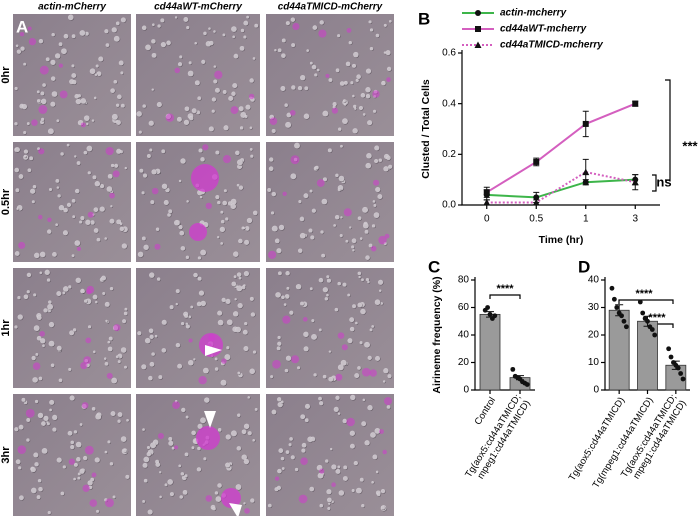  What do you see at coordinates (663, 181) in the screenshot?
I see `annotation: ns` at bounding box center [663, 181].